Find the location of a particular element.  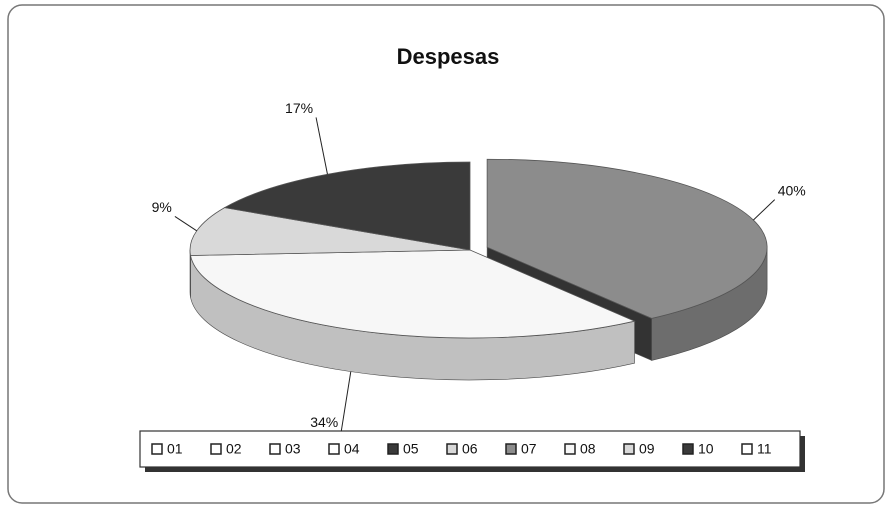

legend-label: 07 is located at coordinates (529, 449).